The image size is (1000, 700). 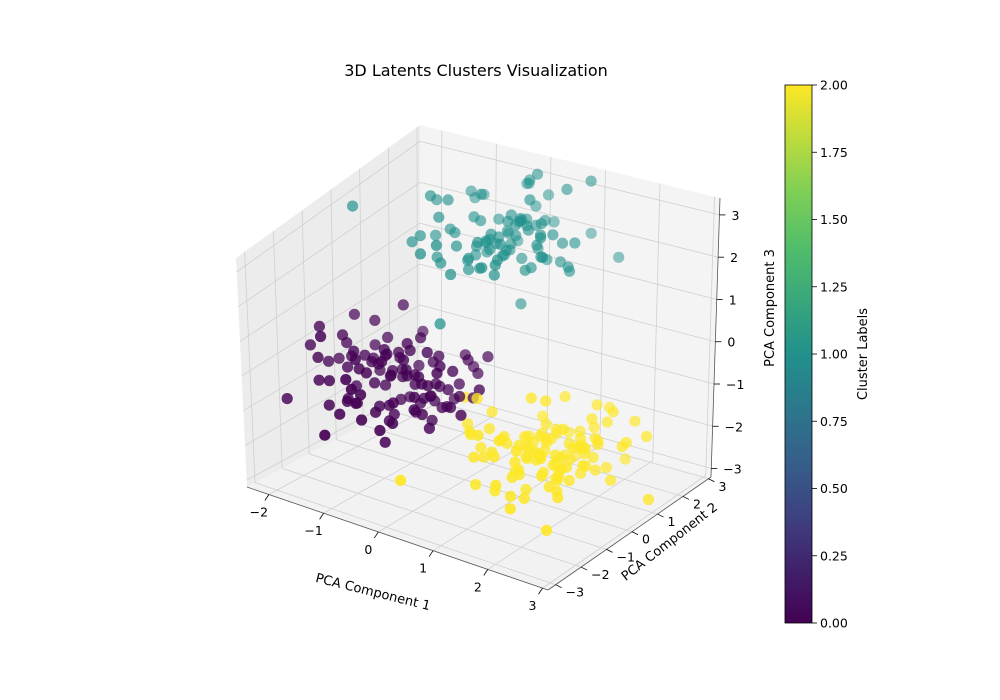 What do you see at coordinates (331, 320) in the screenshot?
I see `grid-z-left` at bounding box center [331, 320].